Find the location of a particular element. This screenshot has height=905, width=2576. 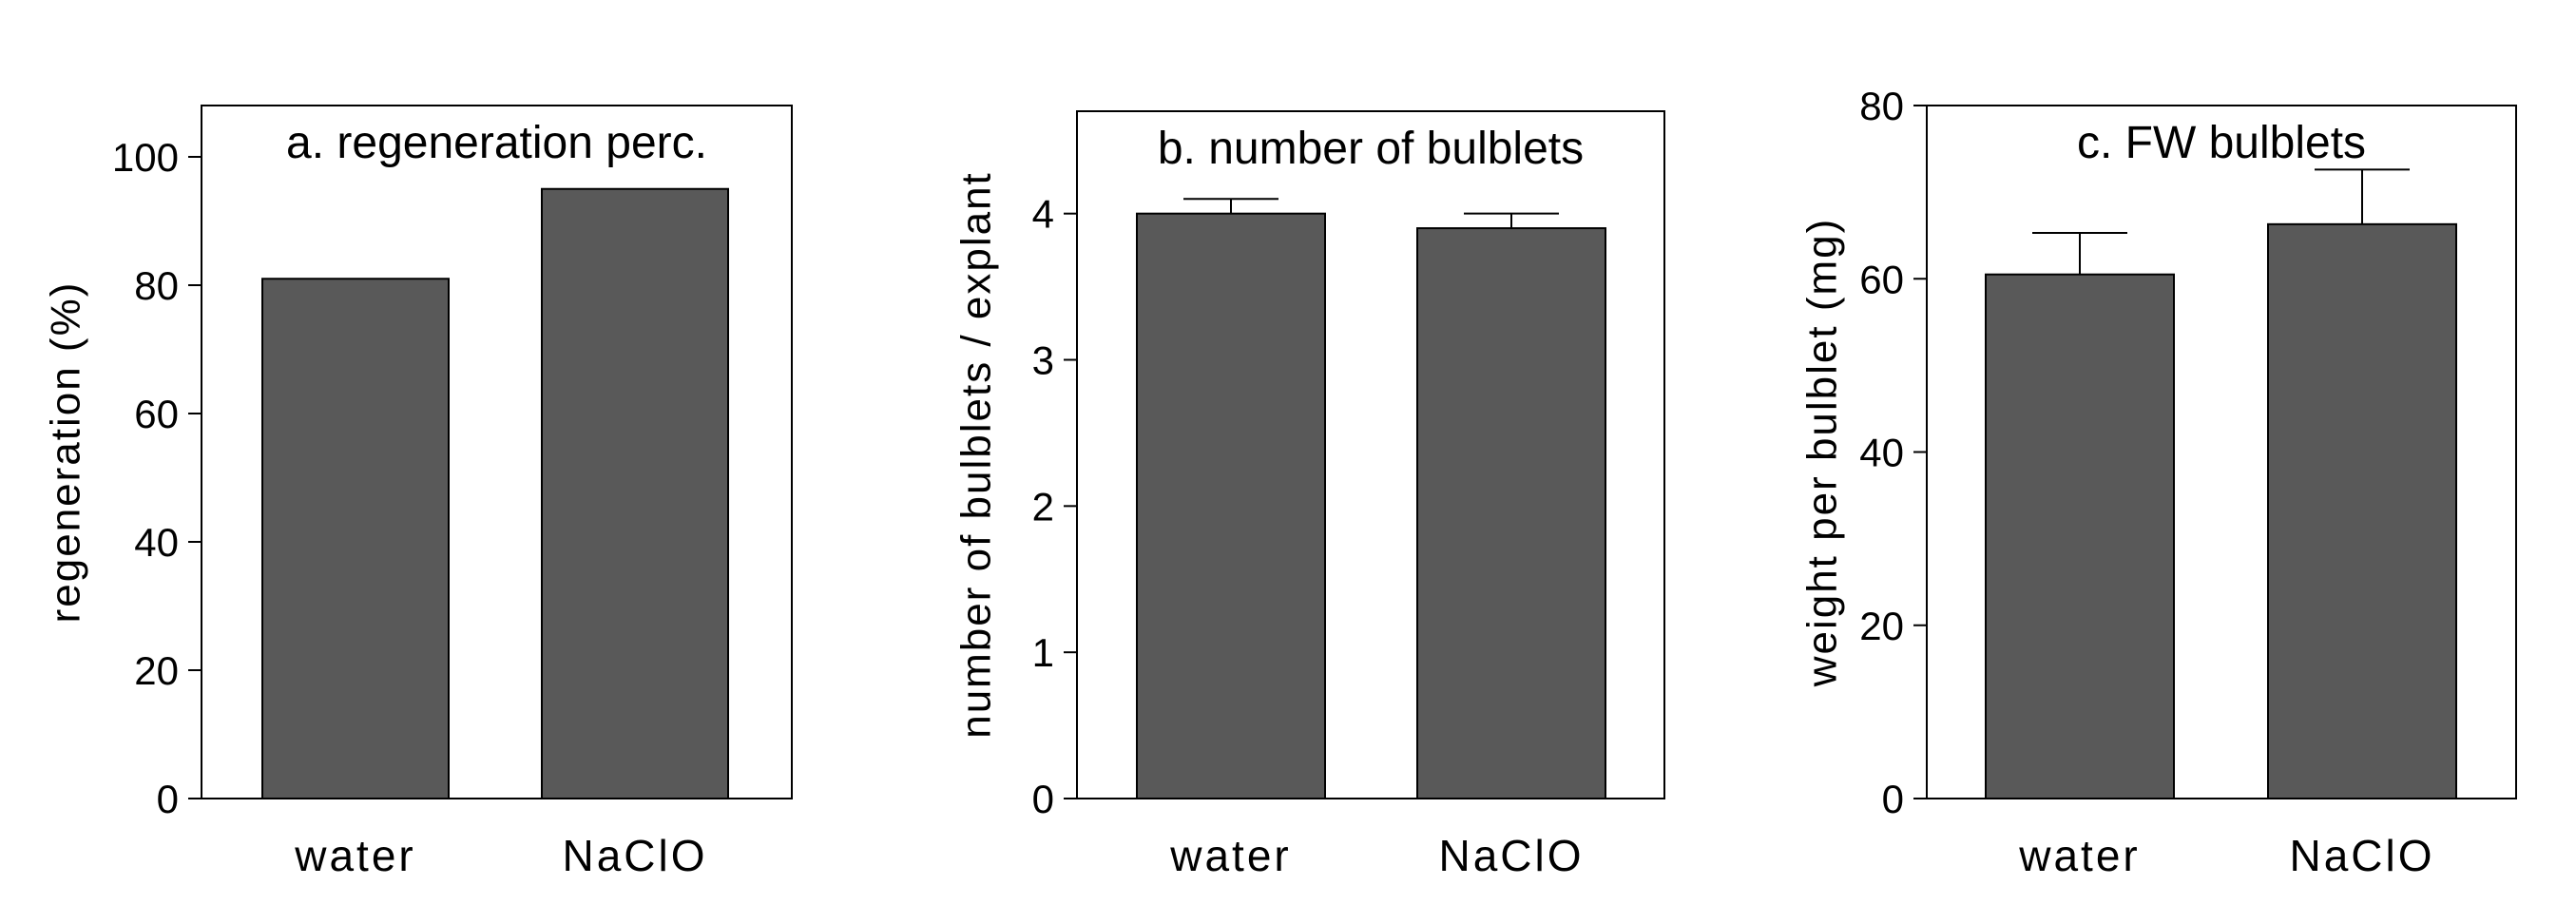

y-axis-label: regeneration (%) is located at coordinates (66, 452).